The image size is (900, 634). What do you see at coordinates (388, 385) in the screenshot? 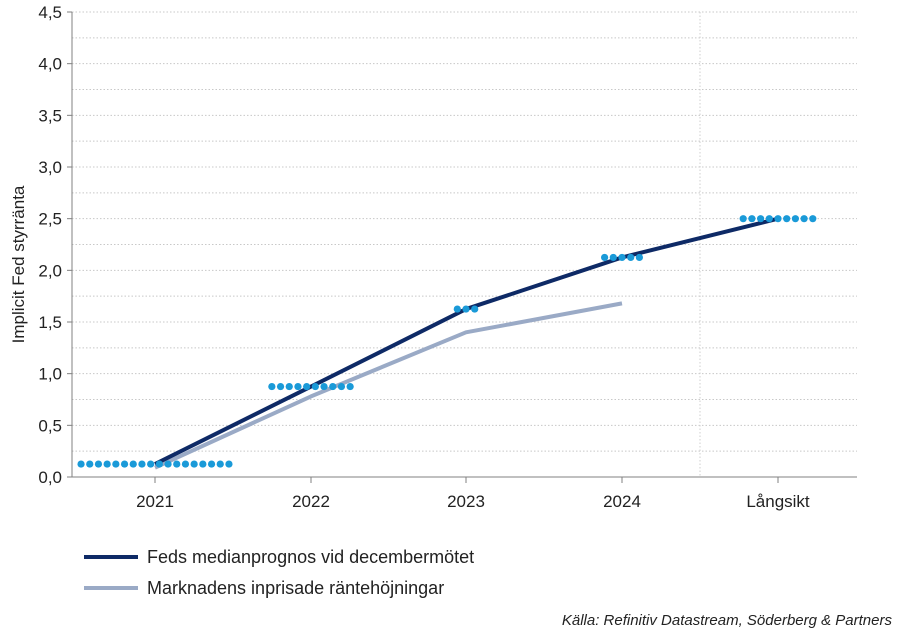
I see `series-line-market-pricing` at bounding box center [388, 385].